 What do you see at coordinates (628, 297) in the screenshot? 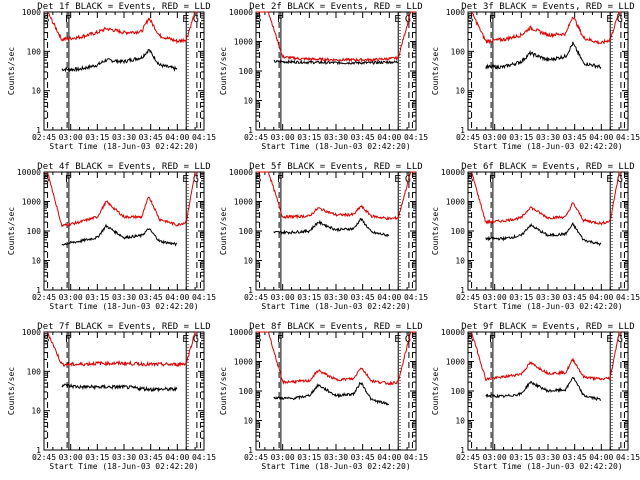
I see `x-tick-label: 04:15` at bounding box center [628, 297].